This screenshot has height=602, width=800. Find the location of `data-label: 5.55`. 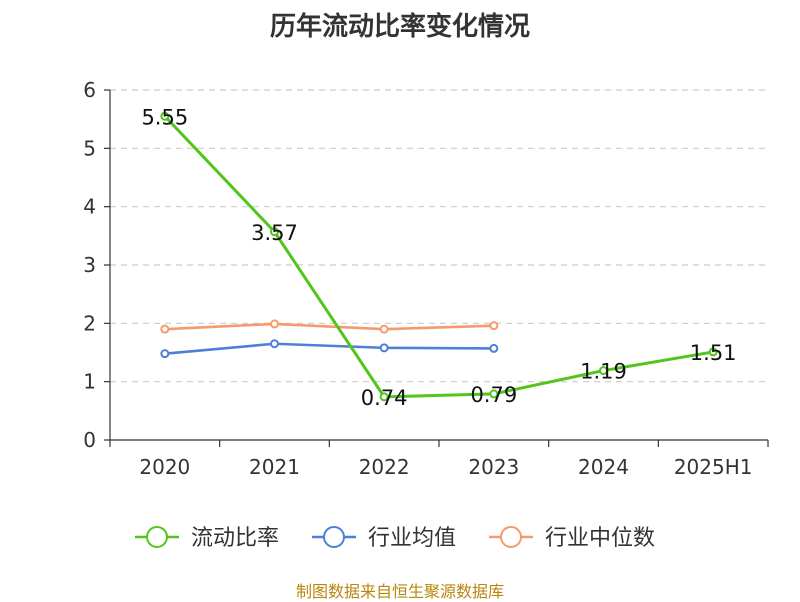

data-label: 5.55 is located at coordinates (164, 117).